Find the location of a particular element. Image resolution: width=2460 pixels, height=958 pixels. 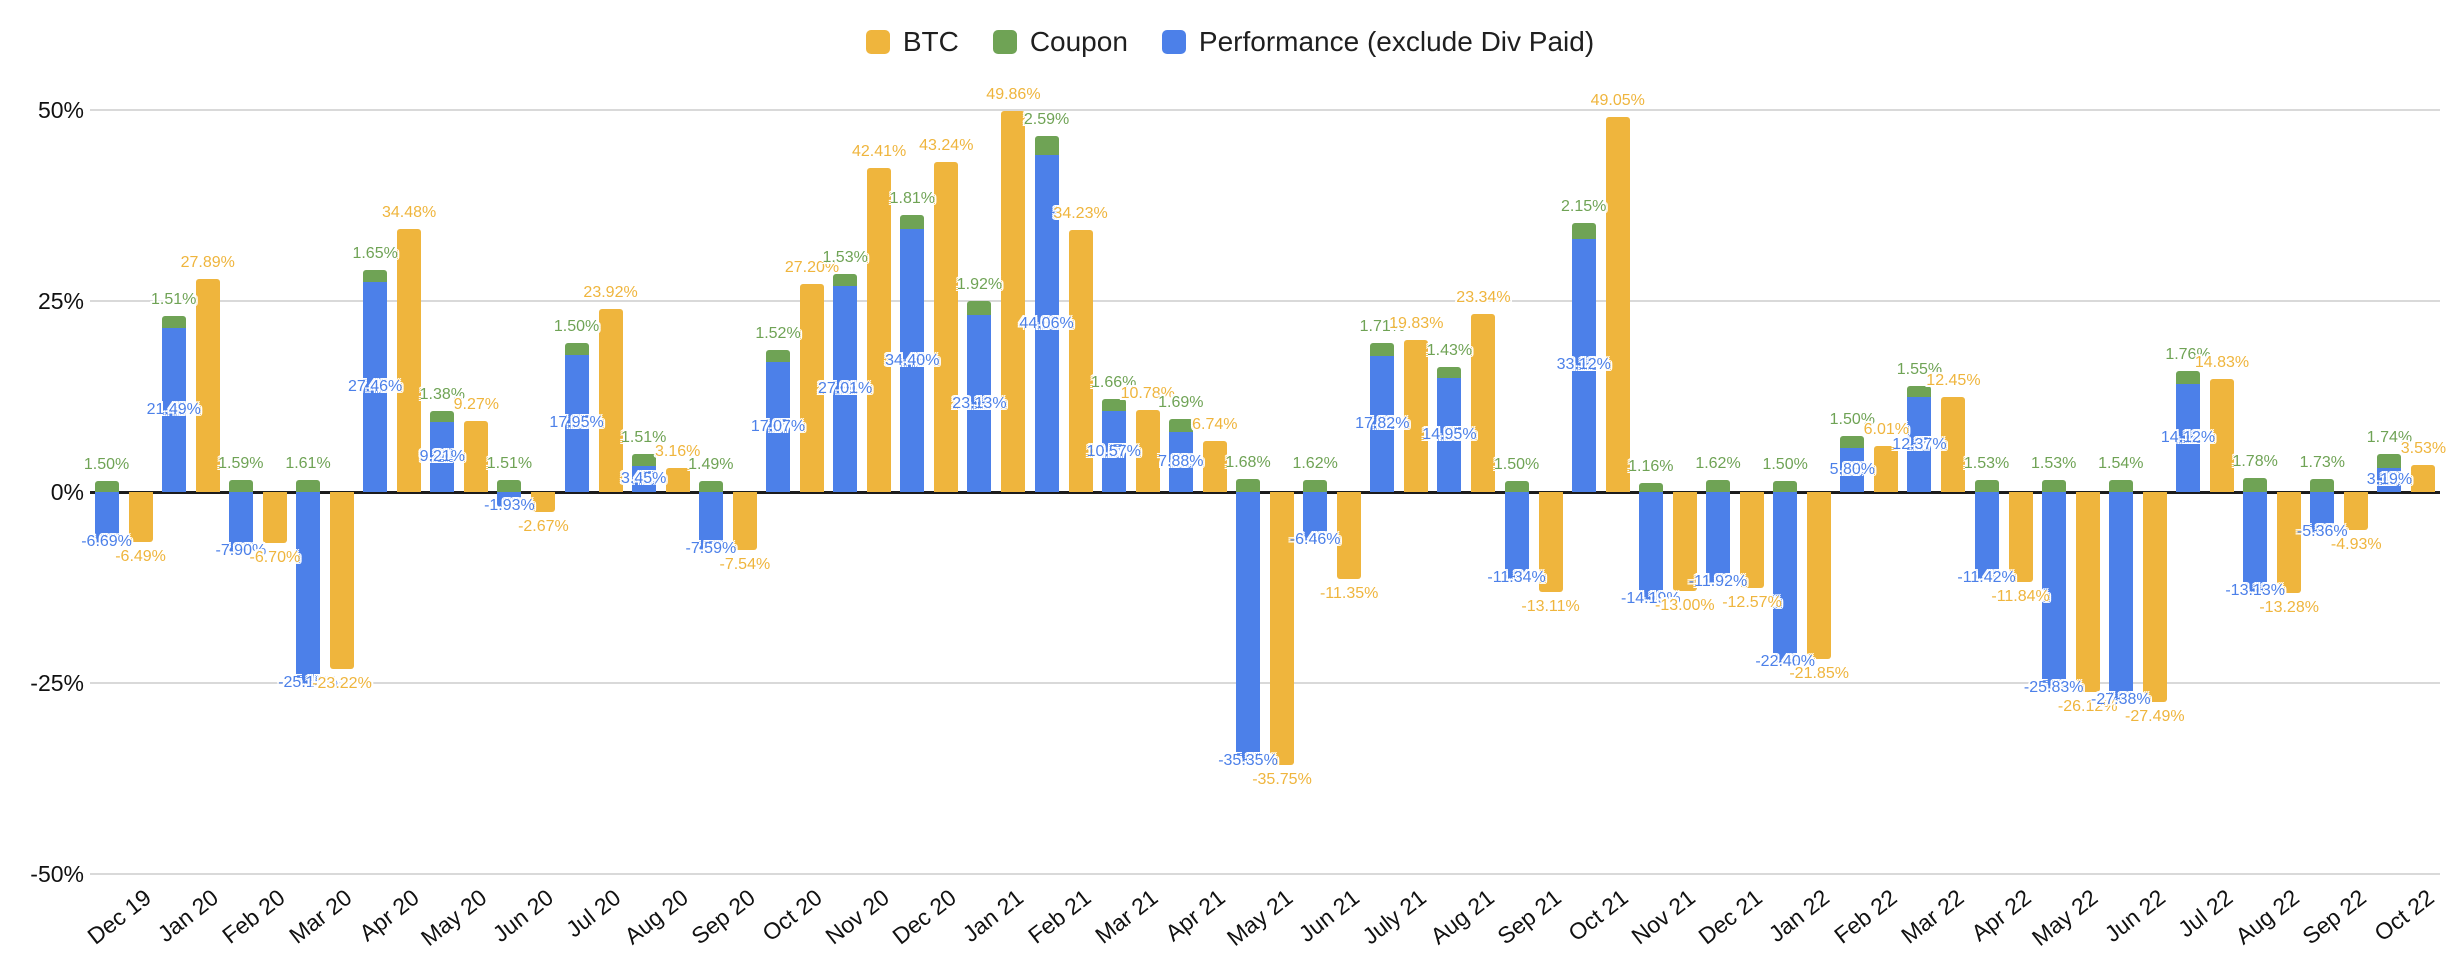

legend-item-btc: BTC is located at coordinates (912, 42).